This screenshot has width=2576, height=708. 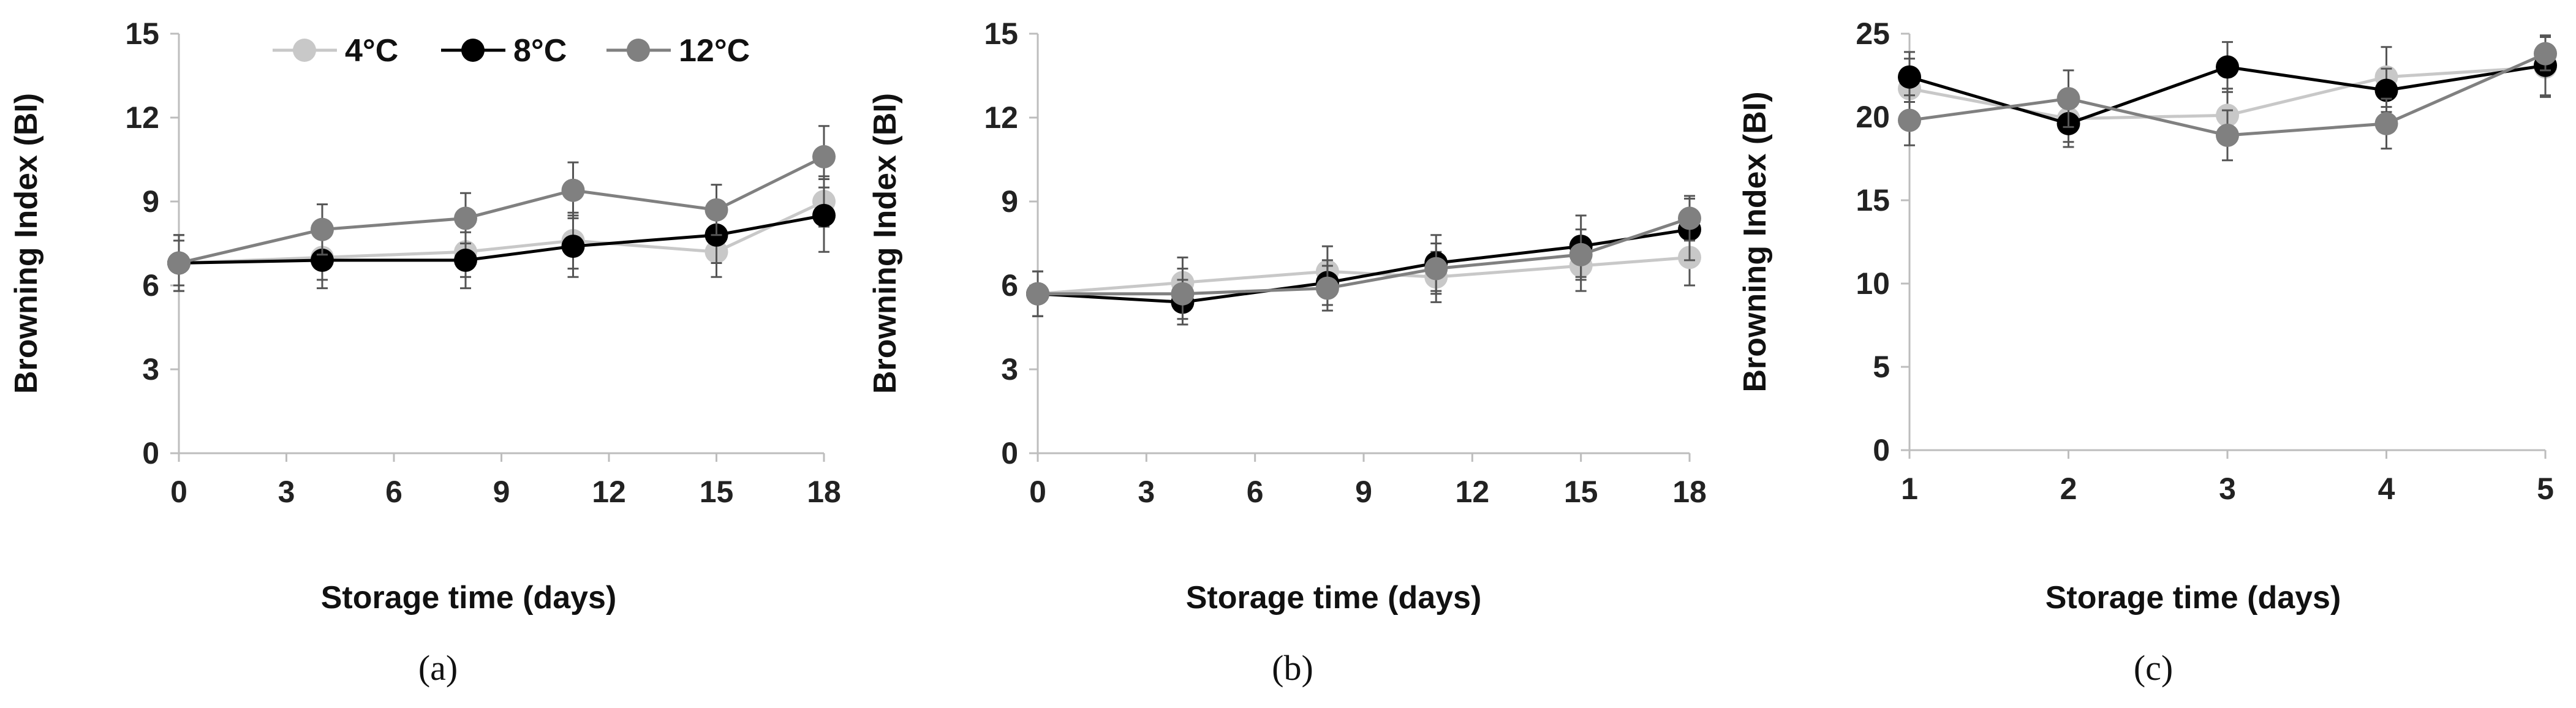 What do you see at coordinates (511, 51) in the screenshot?
I see `legend: 4°C 8°C 12°C` at bounding box center [511, 51].